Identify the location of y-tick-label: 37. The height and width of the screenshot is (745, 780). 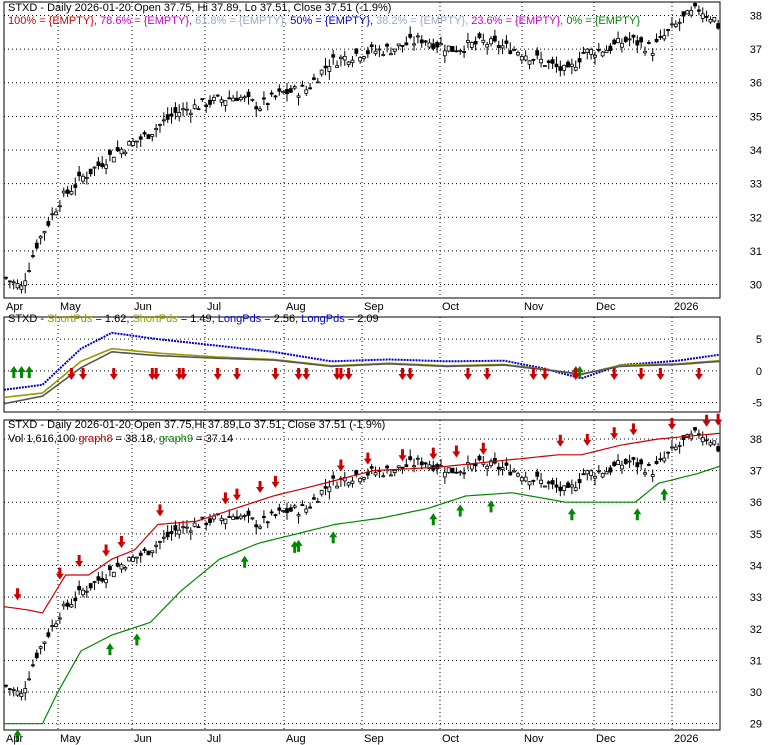
(756, 50).